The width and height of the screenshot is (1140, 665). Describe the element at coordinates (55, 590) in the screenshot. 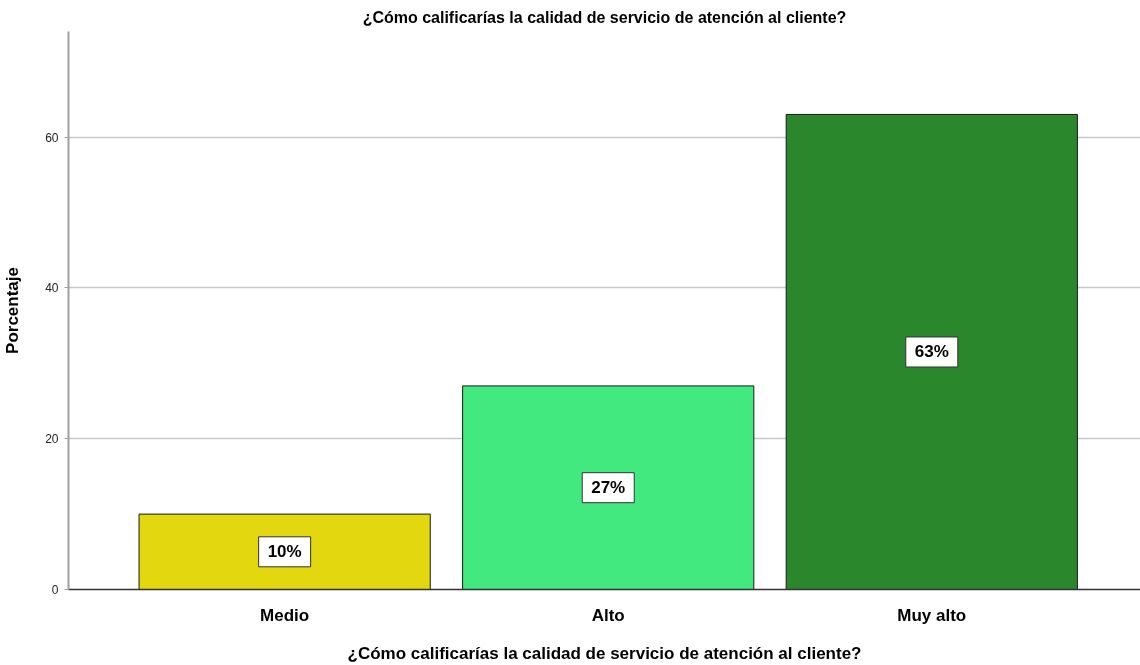

I see `y-tick-label: 0` at that location.